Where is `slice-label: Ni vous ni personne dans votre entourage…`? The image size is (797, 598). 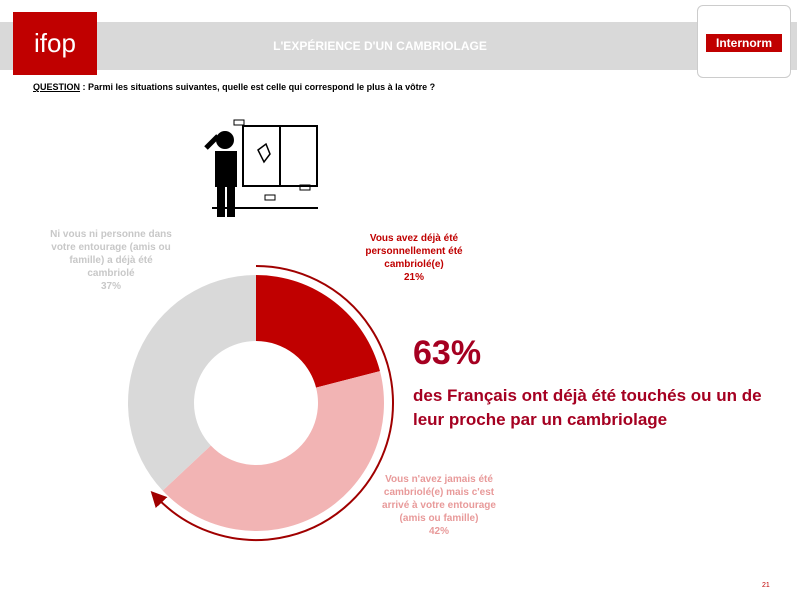 slice-label: Ni vous ni personne dans votre entourage… is located at coordinates (111, 260).